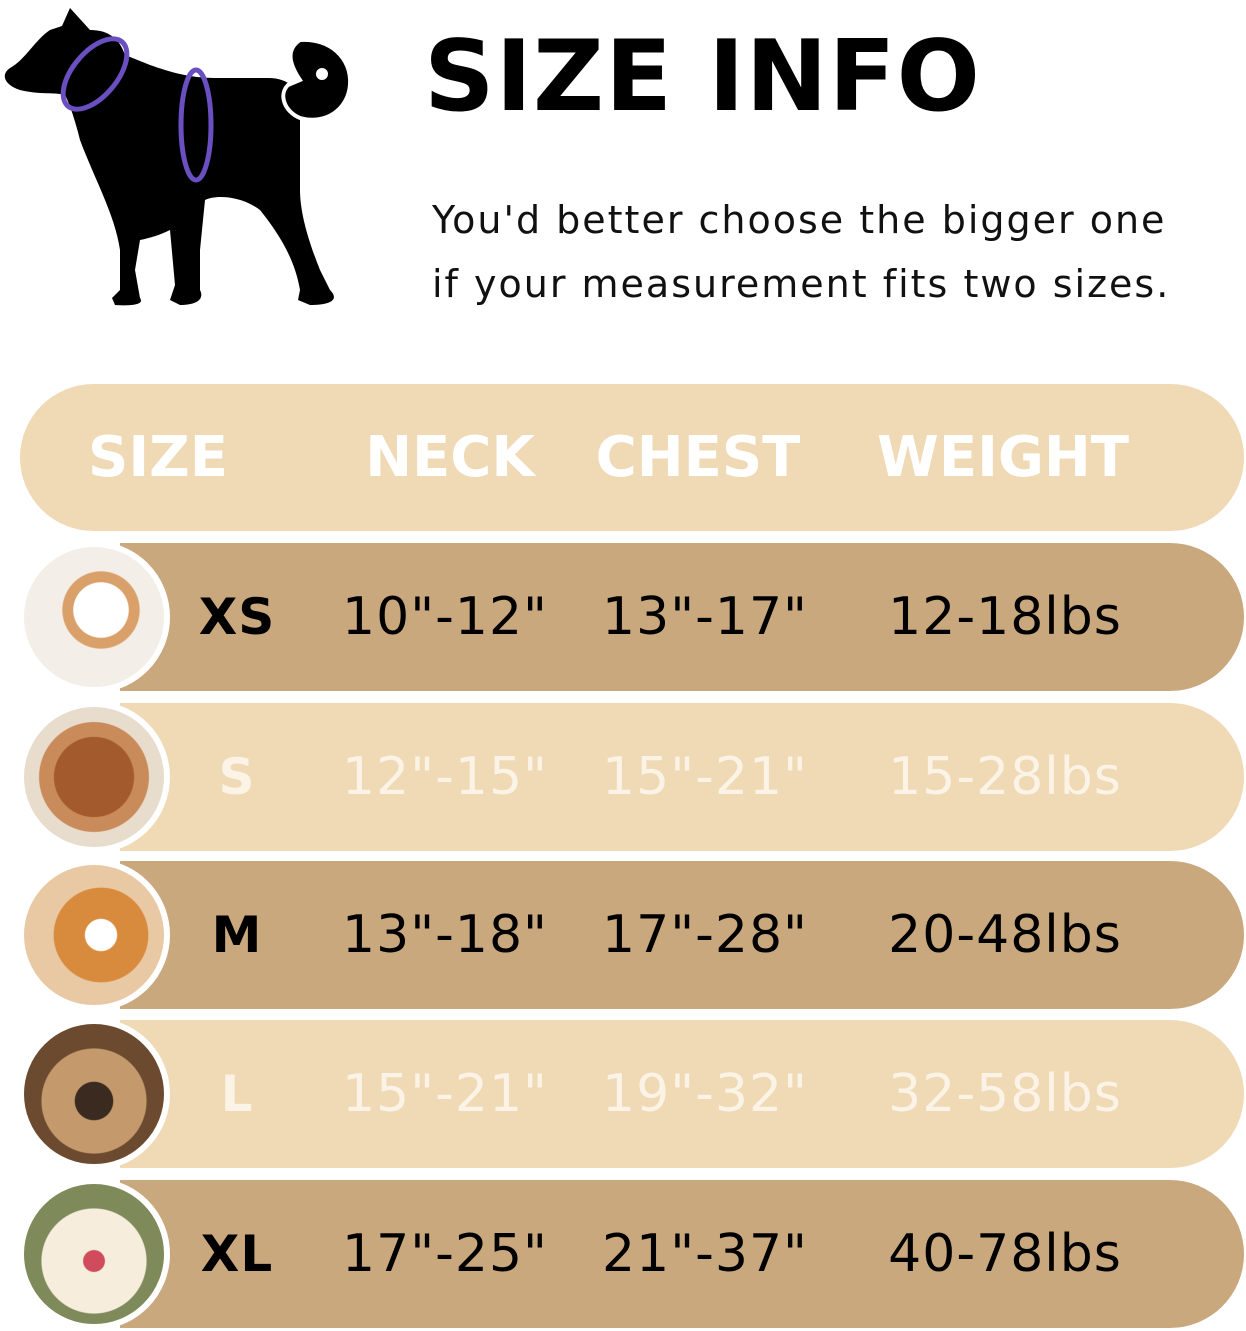 The width and height of the screenshot is (1246, 1331). I want to click on header-weight: WEIGHT, so click(1003, 457).